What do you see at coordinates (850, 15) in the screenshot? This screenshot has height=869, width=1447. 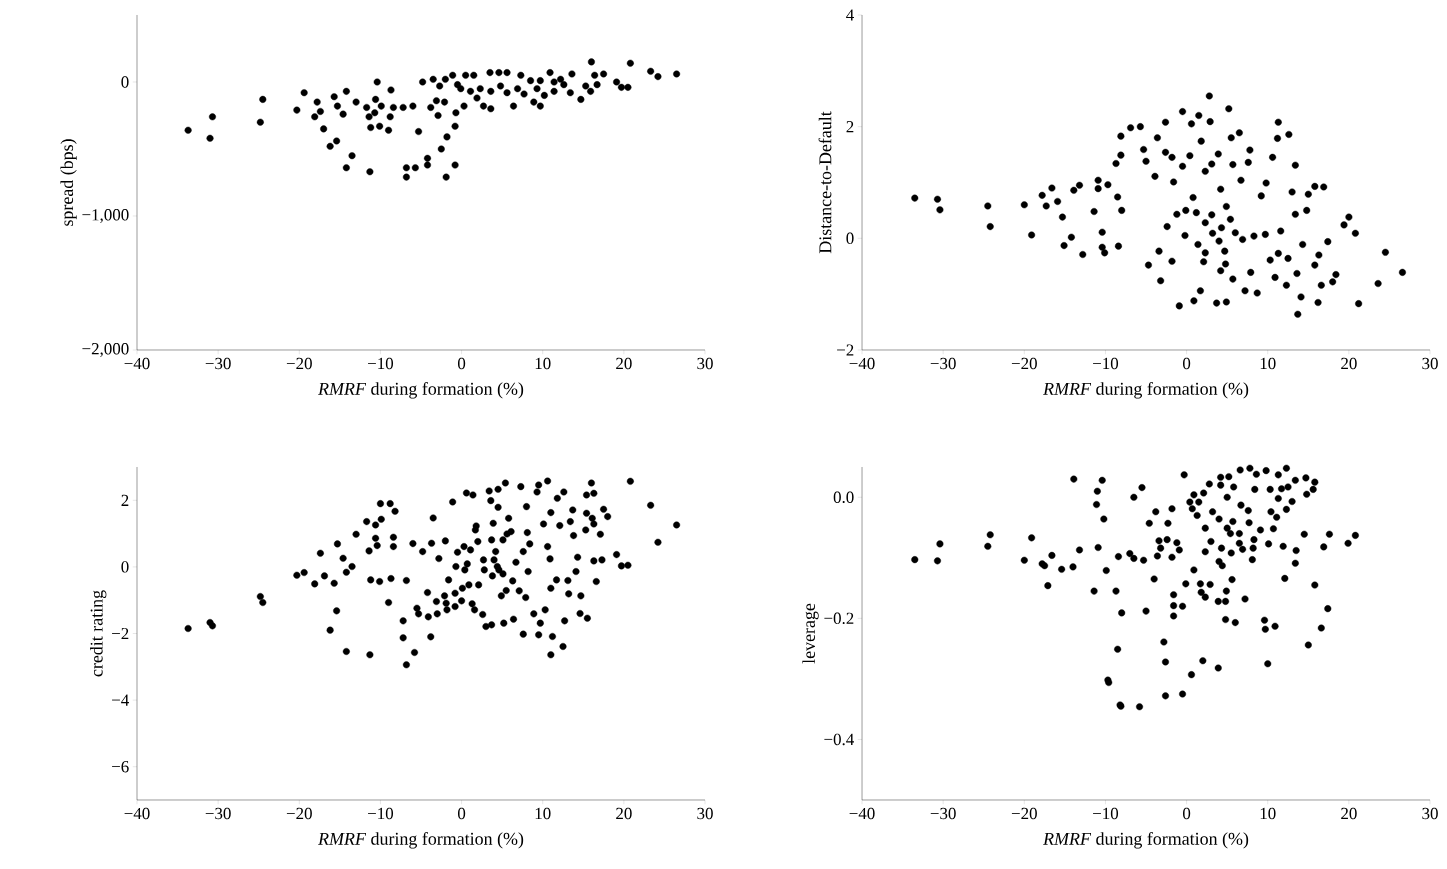 I see `y-tick-label: 4` at bounding box center [850, 15].